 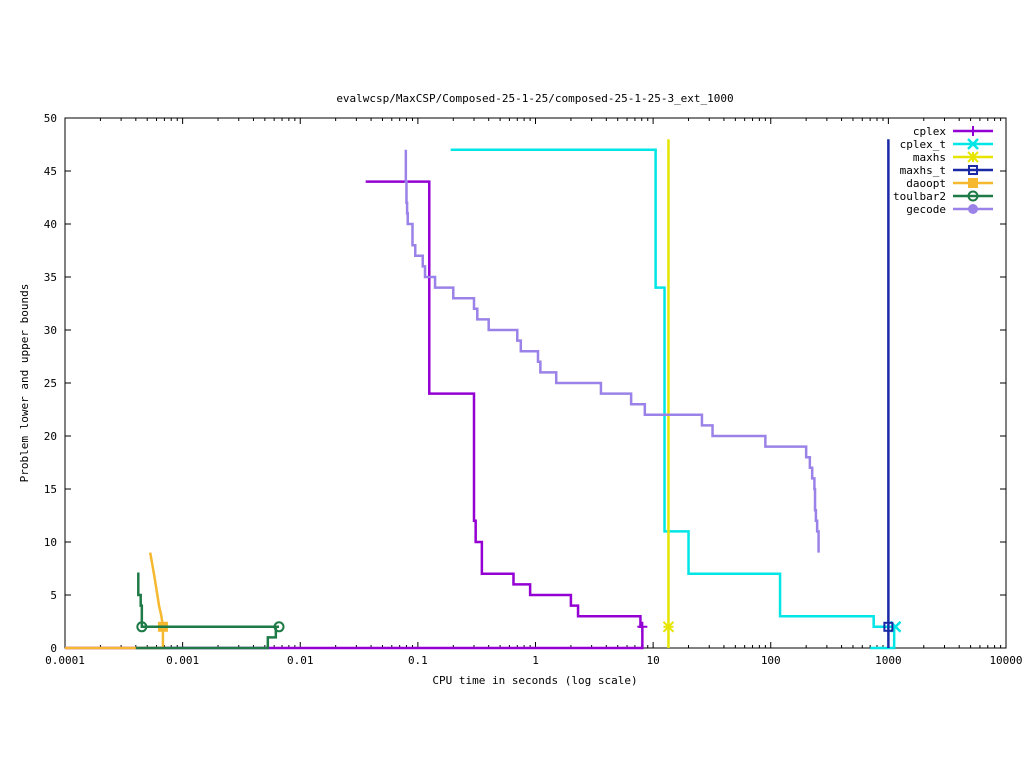 What do you see at coordinates (668, 393) in the screenshot?
I see `series-maxhs` at bounding box center [668, 393].